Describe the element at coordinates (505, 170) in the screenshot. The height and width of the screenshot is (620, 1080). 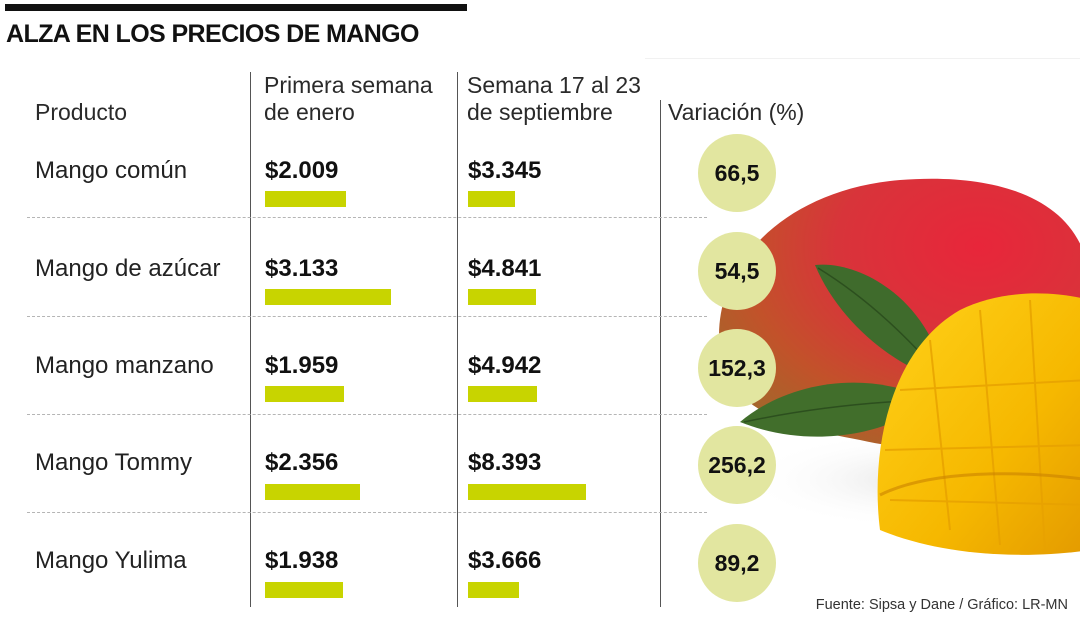
I see `price-septiembre: $3.345` at that location.